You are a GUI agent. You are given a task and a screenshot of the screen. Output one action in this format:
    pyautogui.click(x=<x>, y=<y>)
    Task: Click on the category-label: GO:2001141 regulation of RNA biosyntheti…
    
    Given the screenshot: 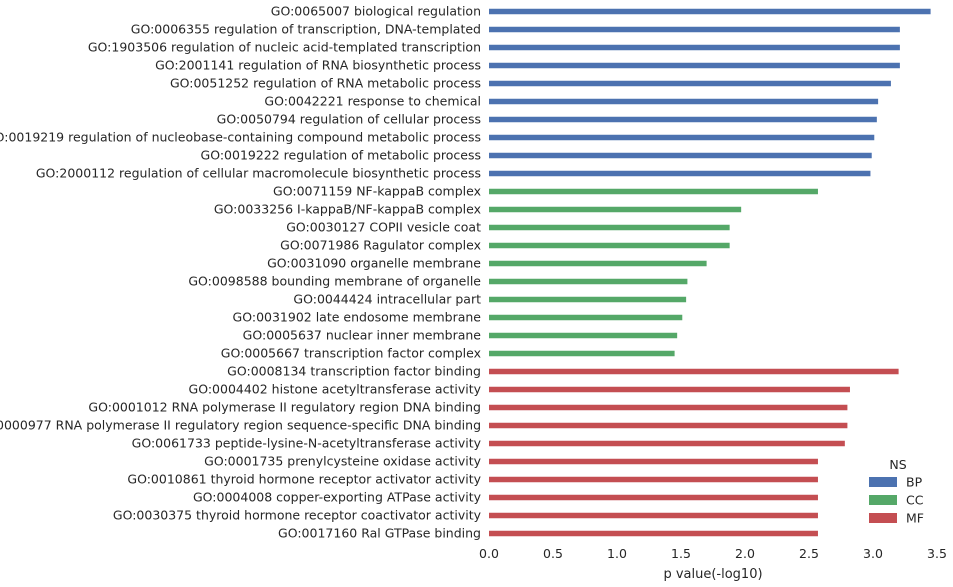 What is the action you would take?
    pyautogui.click(x=318, y=65)
    